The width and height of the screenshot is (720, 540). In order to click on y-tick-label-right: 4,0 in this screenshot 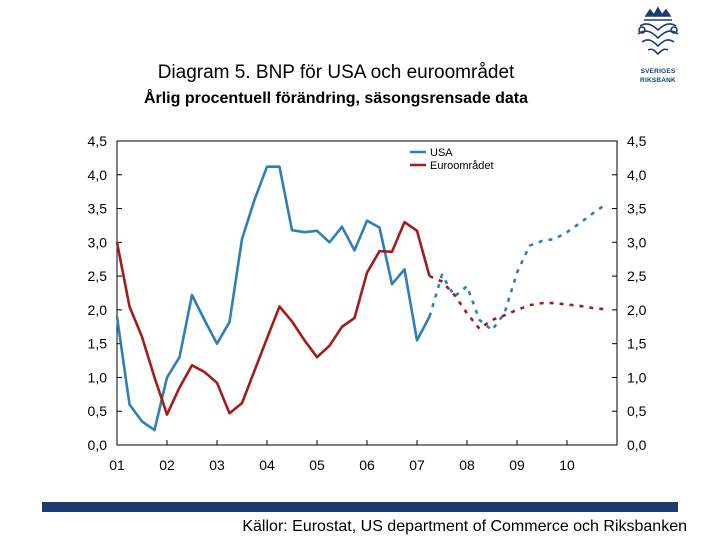, I will do `click(637, 175)`.